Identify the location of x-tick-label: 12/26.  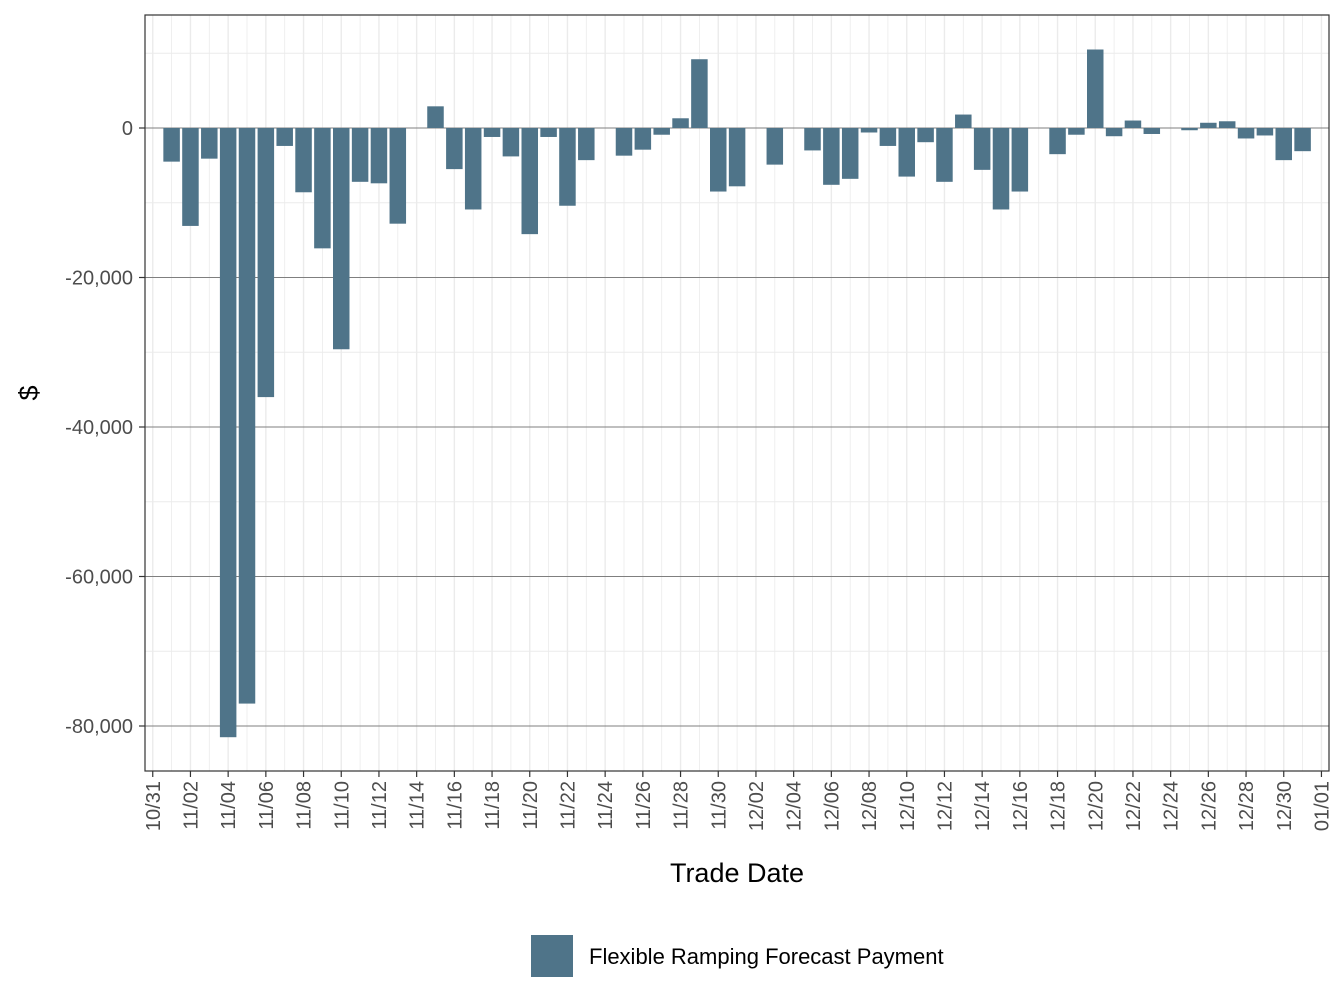
(1209, 806).